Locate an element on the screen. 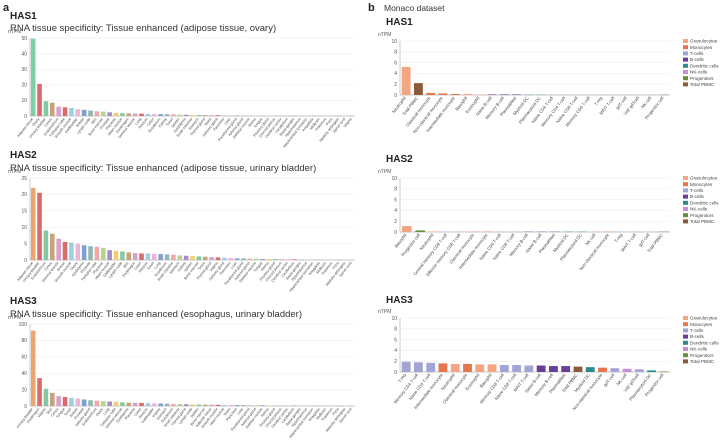 This screenshot has width=723, height=446. x-tick-label: Vagina is located at coordinates (42, 412).